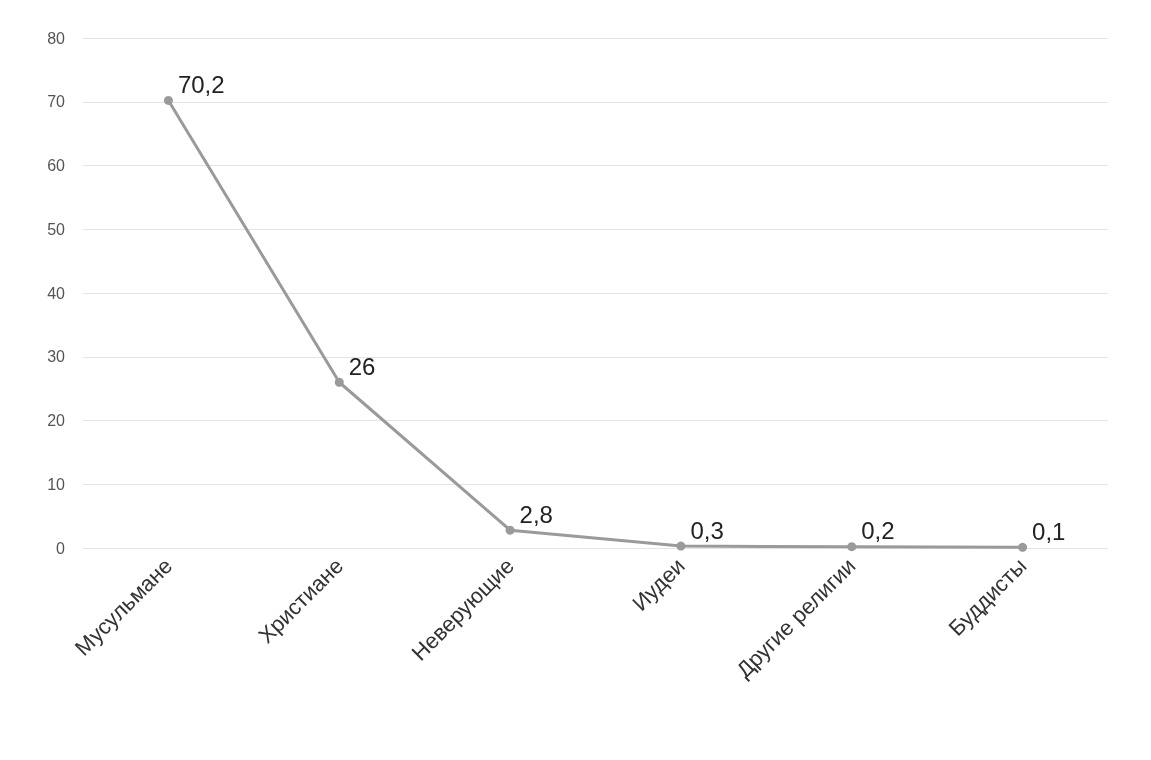 This screenshot has width=1151, height=760. What do you see at coordinates (1049, 531) in the screenshot?
I see `data-label: 0,1` at bounding box center [1049, 531].